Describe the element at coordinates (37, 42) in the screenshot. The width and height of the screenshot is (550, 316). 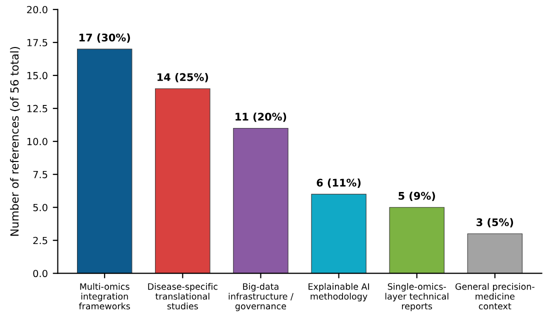
I see `y-tick-label: 17.5` at that location.